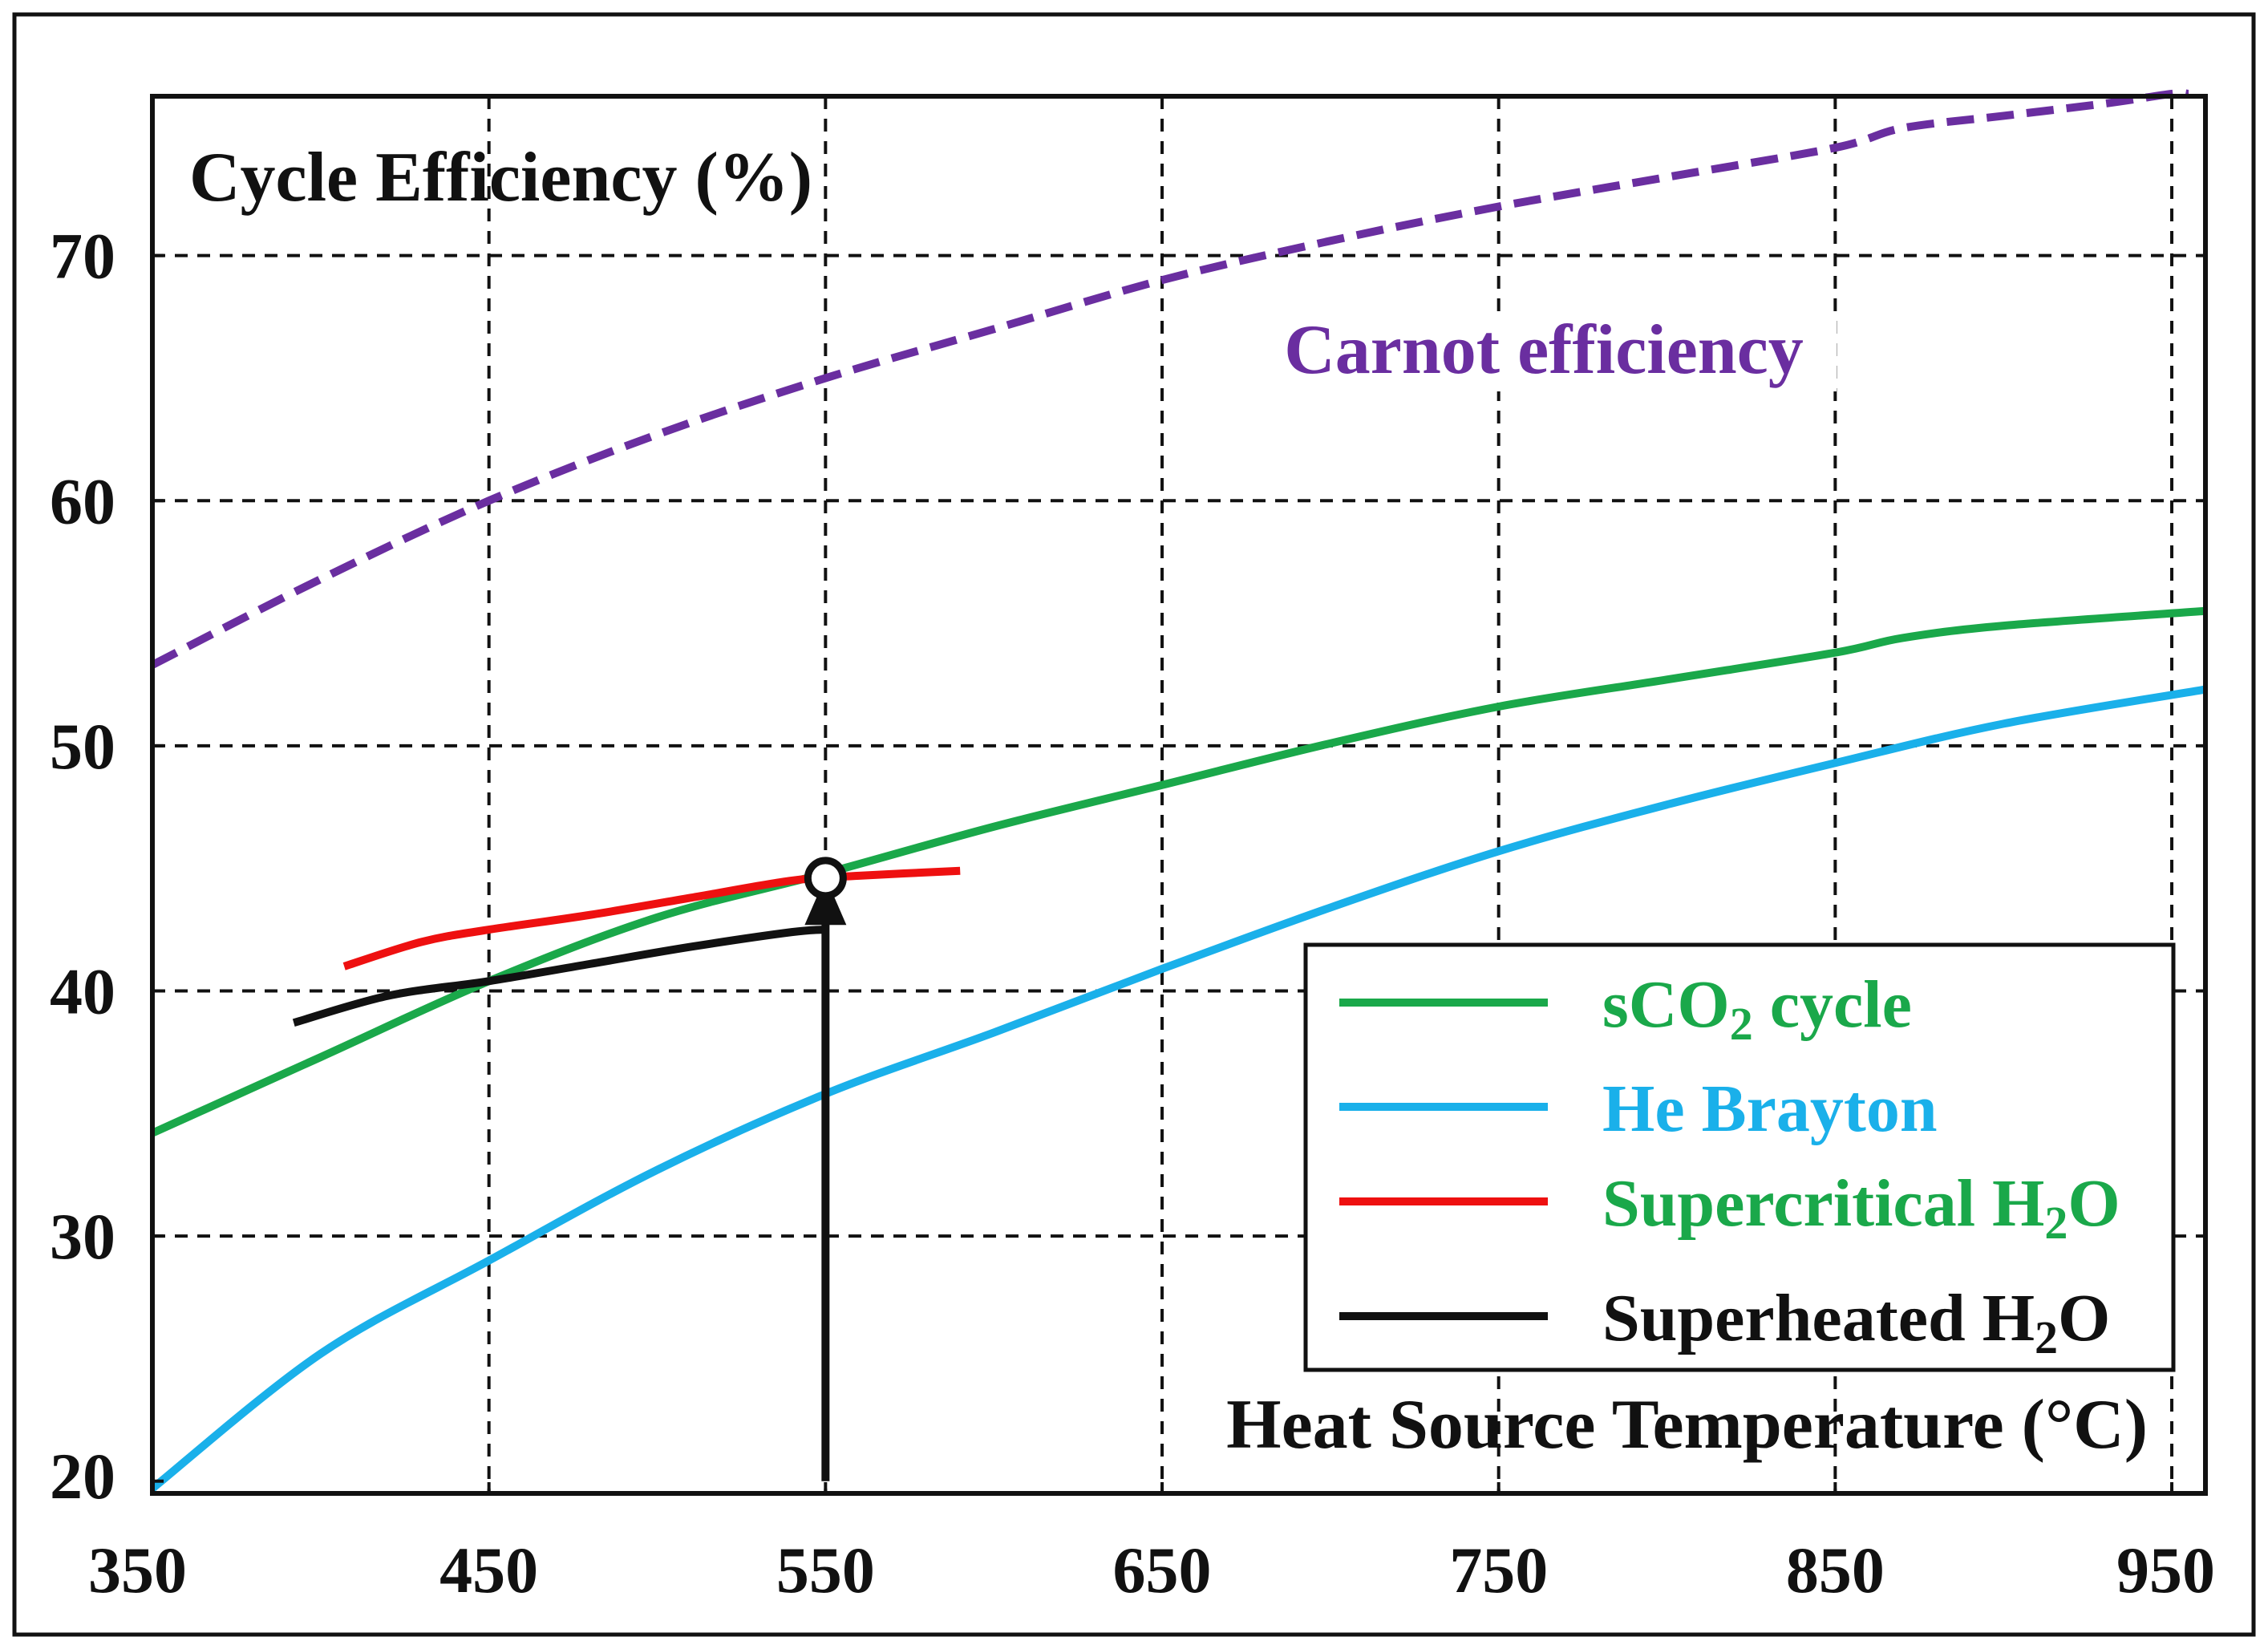 Image resolution: width=2268 pixels, height=1649 pixels. What do you see at coordinates (1835, 1570) in the screenshot?
I see `x-tick-label: 850` at bounding box center [1835, 1570].